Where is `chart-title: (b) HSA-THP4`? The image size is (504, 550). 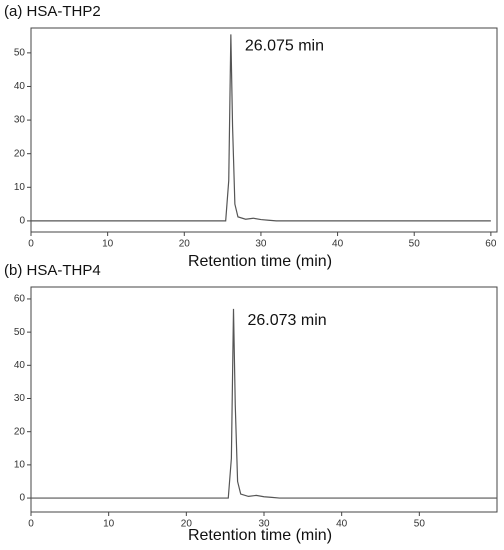
chart-title: (b) HSA-THP4 is located at coordinates (52, 270).